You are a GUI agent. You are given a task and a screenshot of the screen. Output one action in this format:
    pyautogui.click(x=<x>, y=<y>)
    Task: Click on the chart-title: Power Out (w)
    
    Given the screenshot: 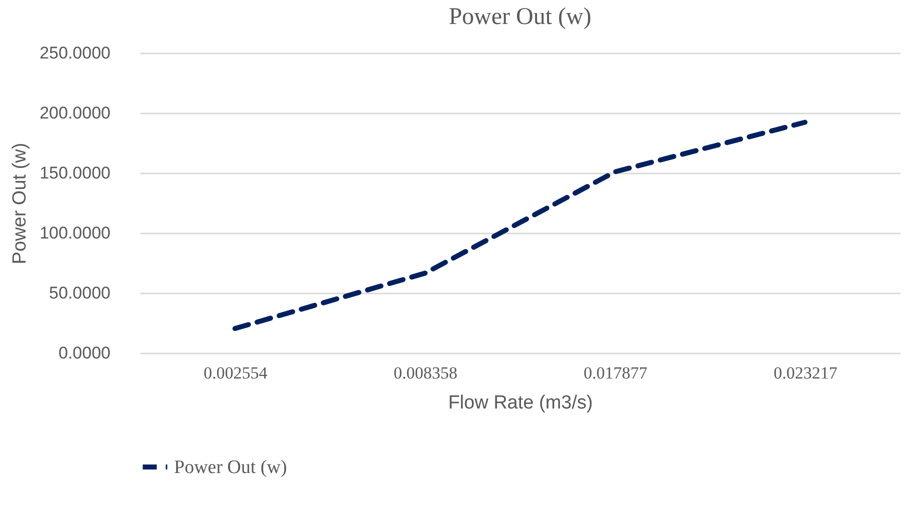 What is the action you would take?
    pyautogui.click(x=520, y=17)
    